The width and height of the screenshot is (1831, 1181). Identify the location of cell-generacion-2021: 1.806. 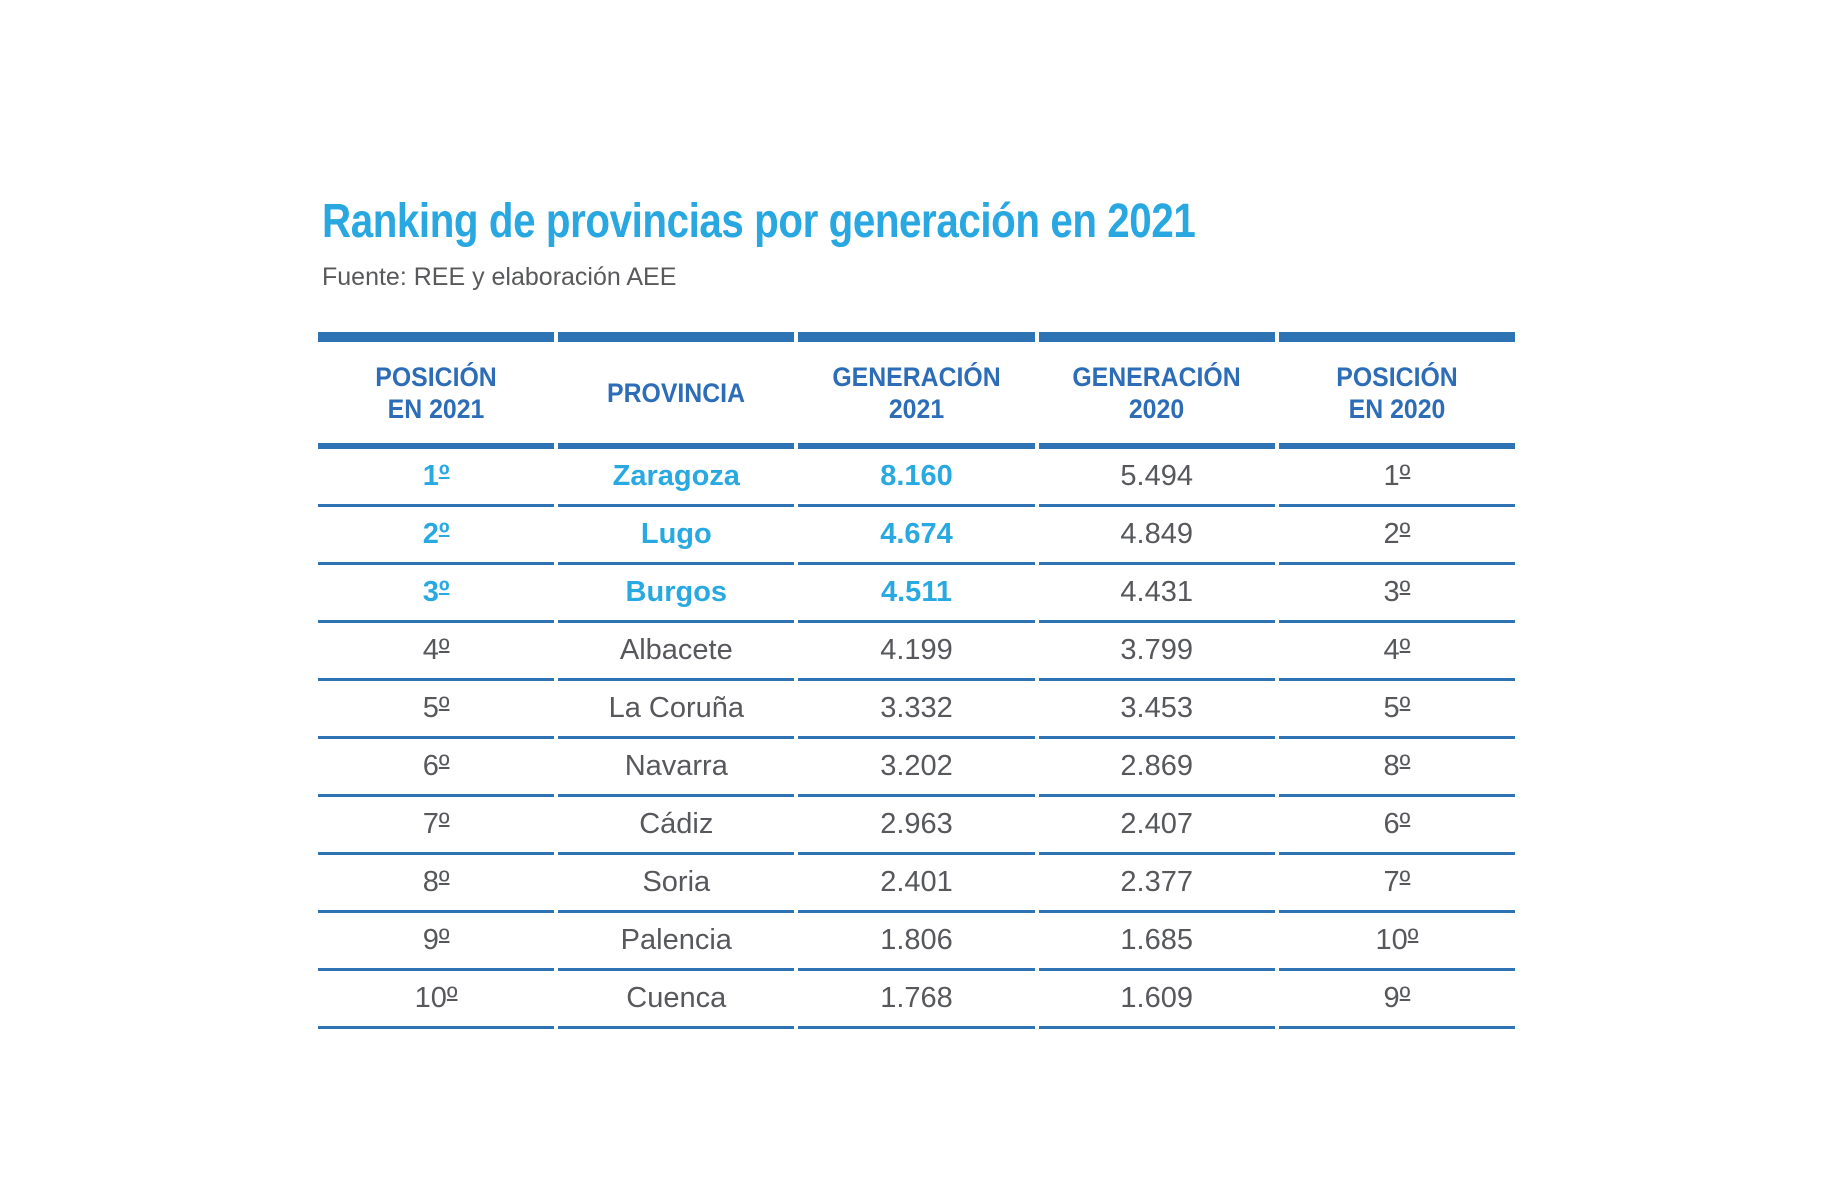
(916, 942).